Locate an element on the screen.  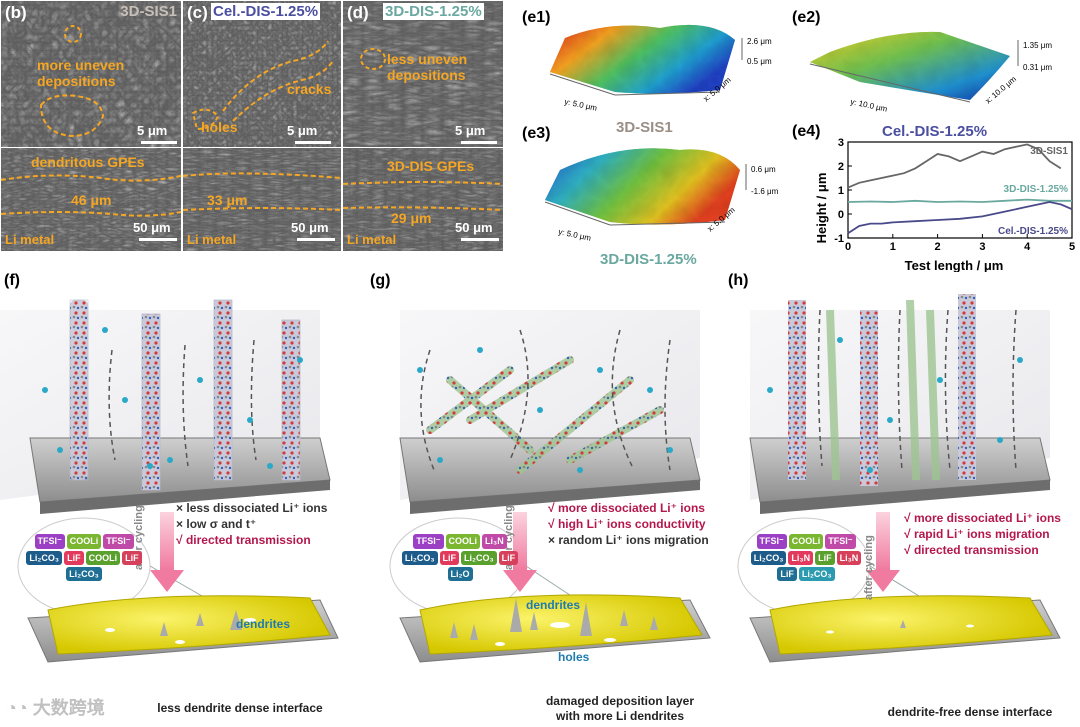
x-tick-label: 0 is located at coordinates (848, 247).